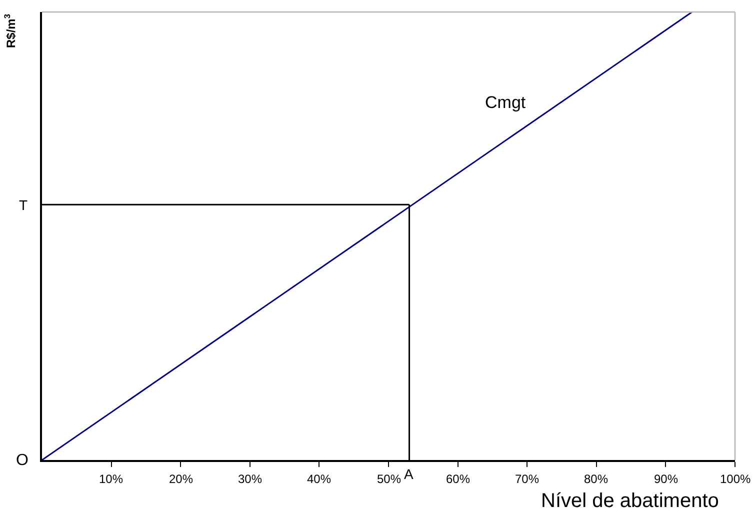 This screenshot has height=521, width=753. What do you see at coordinates (527, 479) in the screenshot?
I see `x-tick-label: 70%` at bounding box center [527, 479].